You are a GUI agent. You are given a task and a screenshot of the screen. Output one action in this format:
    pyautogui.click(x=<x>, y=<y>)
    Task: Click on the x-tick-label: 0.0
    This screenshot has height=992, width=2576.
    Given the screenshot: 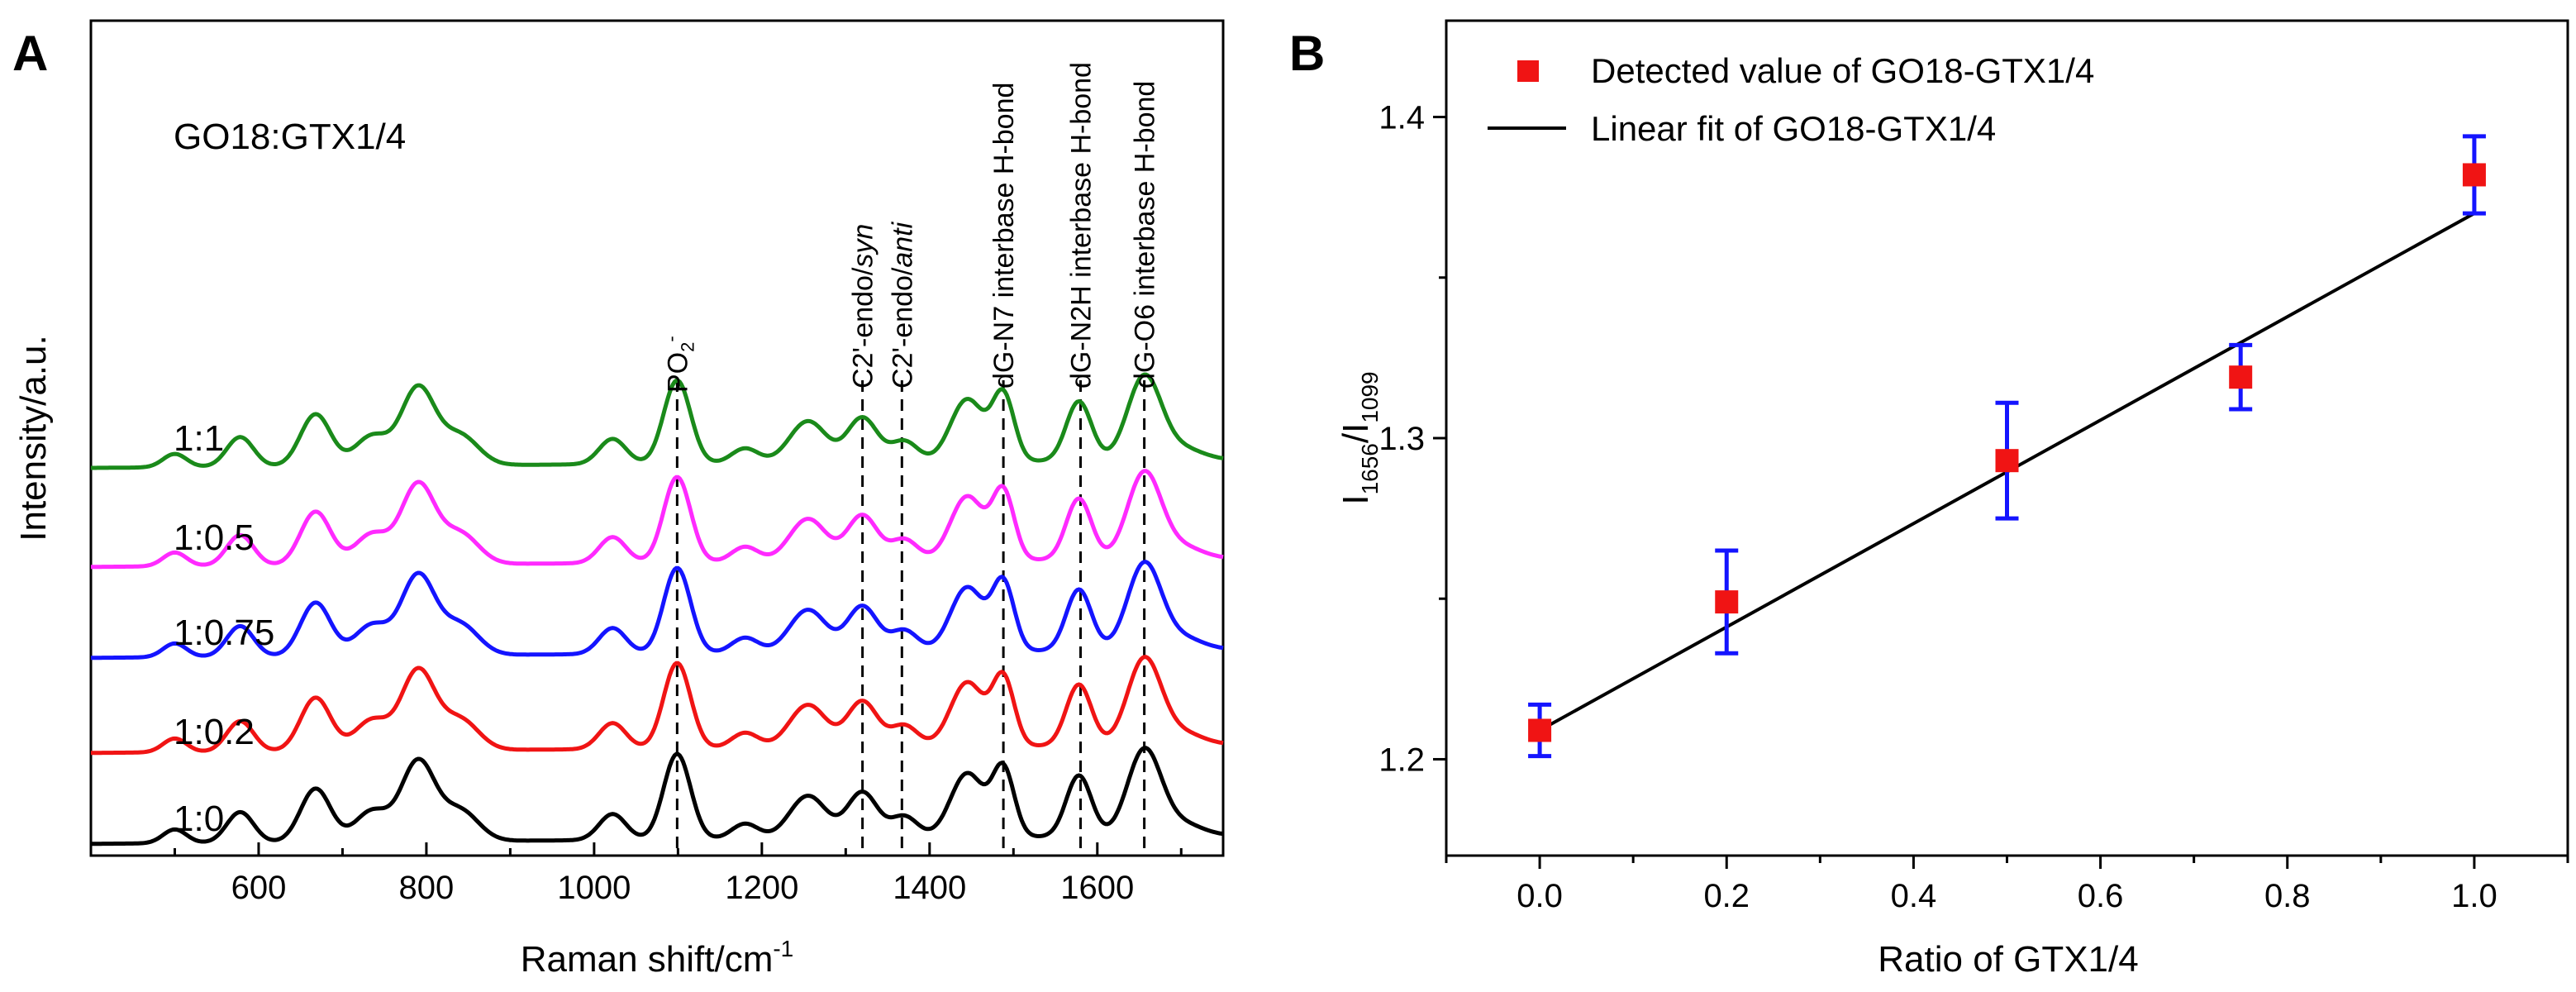 What is the action you would take?
    pyautogui.click(x=1540, y=896)
    